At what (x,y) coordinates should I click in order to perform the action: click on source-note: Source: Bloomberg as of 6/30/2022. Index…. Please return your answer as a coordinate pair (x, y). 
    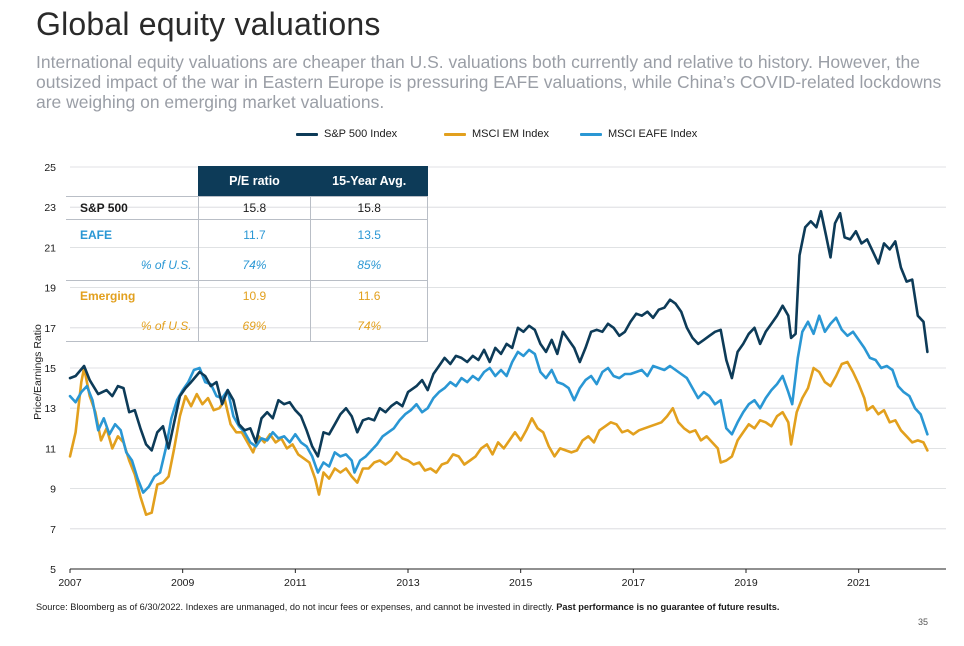
    Looking at the image, I should click on (407, 607).